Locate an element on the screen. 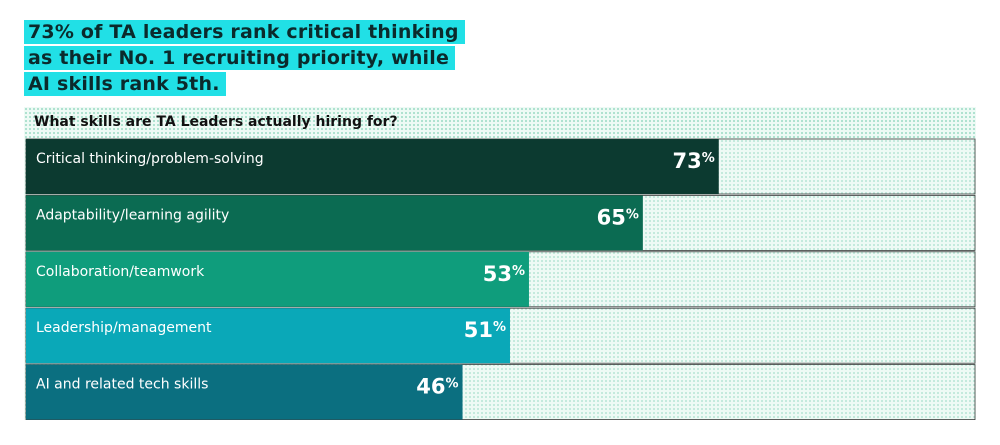  category-label: AI and related tech skills is located at coordinates (122, 385).